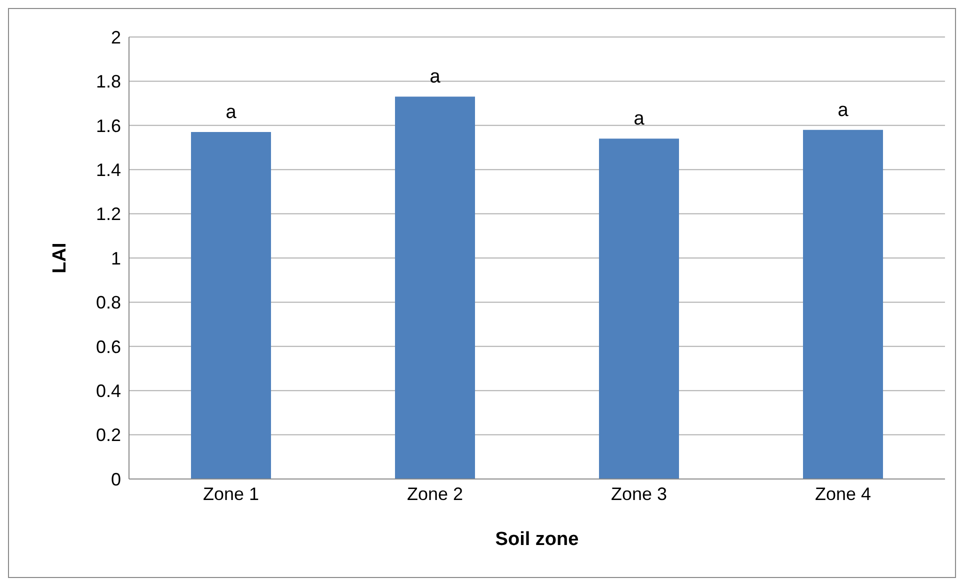 The height and width of the screenshot is (580, 957). Describe the element at coordinates (843, 494) in the screenshot. I see `x-tick-label: Zone 4` at that location.